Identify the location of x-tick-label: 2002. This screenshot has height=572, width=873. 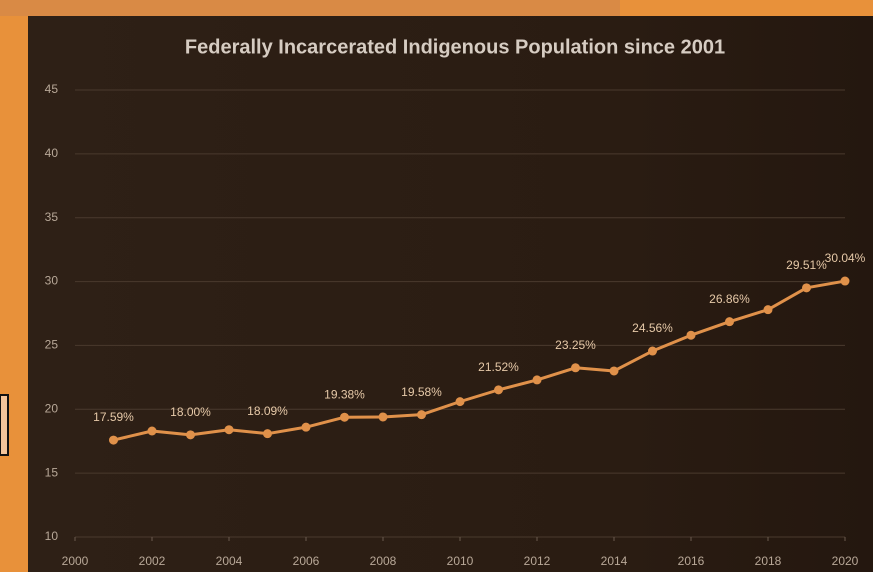
(152, 561).